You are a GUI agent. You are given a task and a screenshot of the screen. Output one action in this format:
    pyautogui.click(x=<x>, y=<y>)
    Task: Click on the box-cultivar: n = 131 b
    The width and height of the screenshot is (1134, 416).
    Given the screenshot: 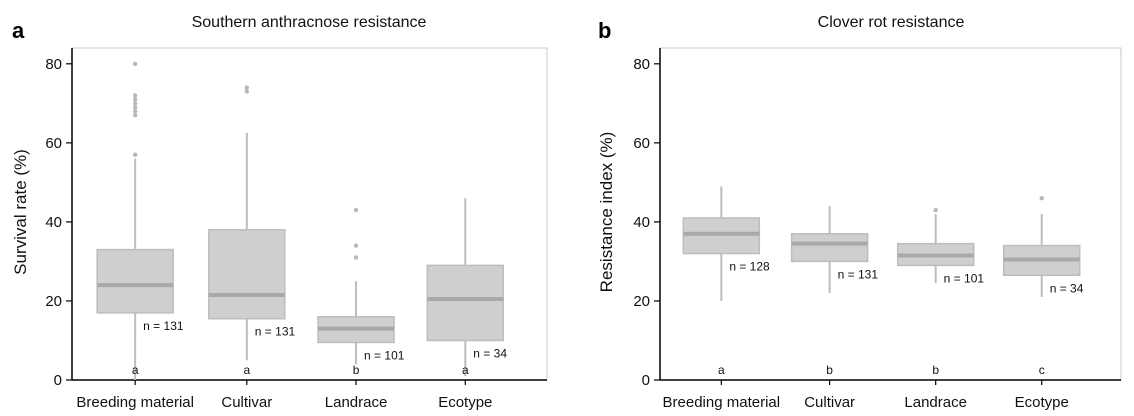 What is the action you would take?
    pyautogui.click(x=834, y=291)
    